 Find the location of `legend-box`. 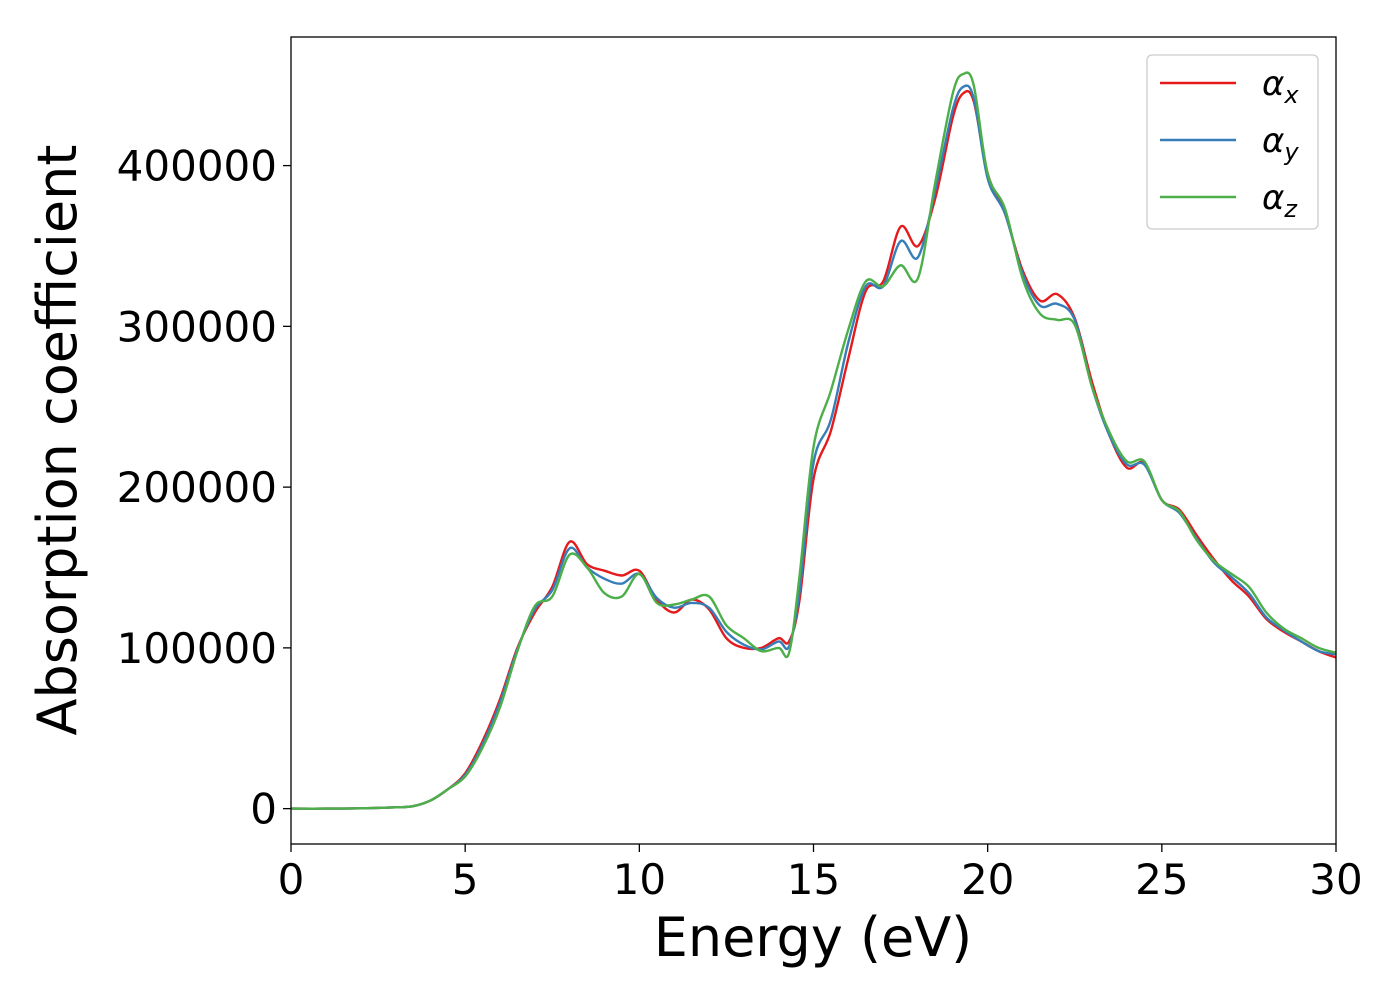

legend-box is located at coordinates (1232, 142).